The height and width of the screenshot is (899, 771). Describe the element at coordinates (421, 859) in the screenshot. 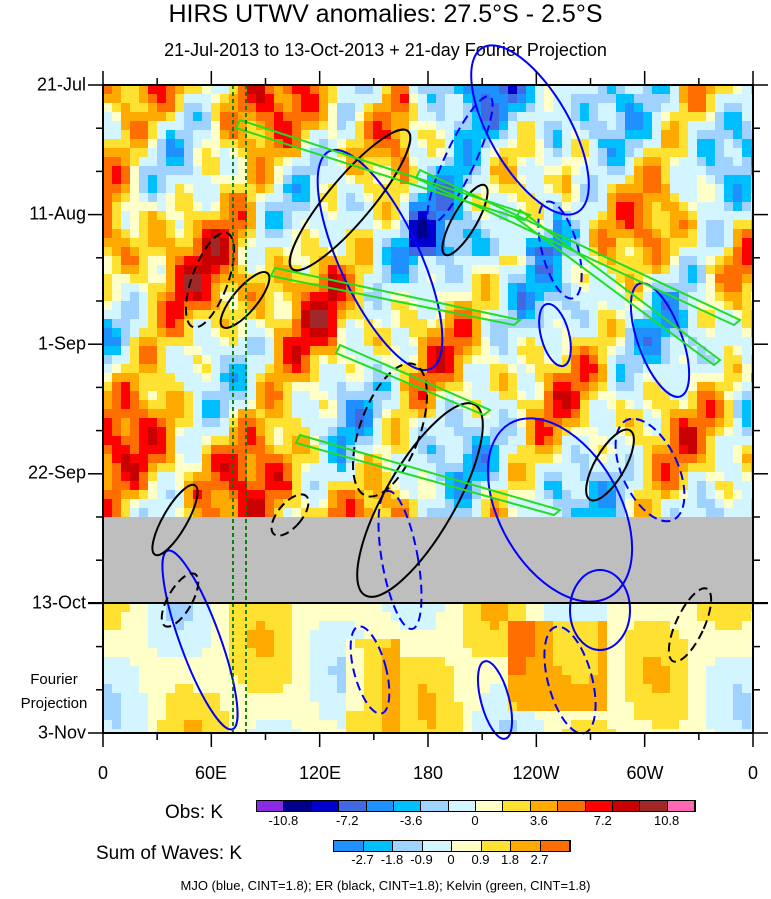

I see `waves-colorbar-label: -0.9` at that location.